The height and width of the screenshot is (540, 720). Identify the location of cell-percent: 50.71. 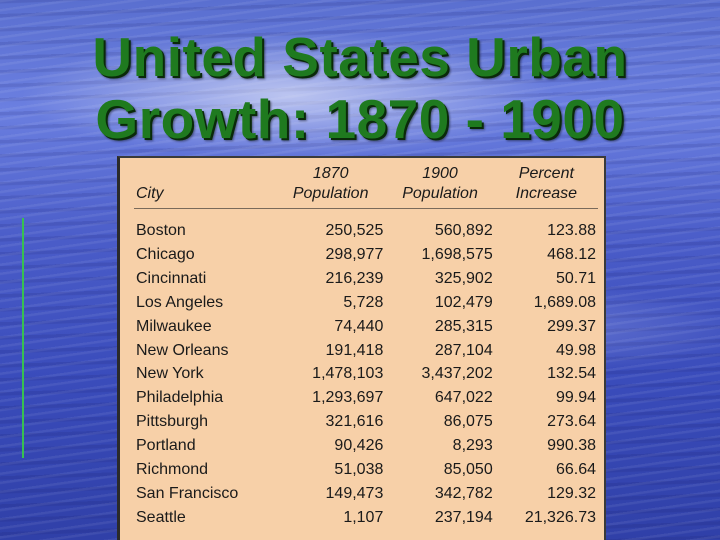
(575, 278).